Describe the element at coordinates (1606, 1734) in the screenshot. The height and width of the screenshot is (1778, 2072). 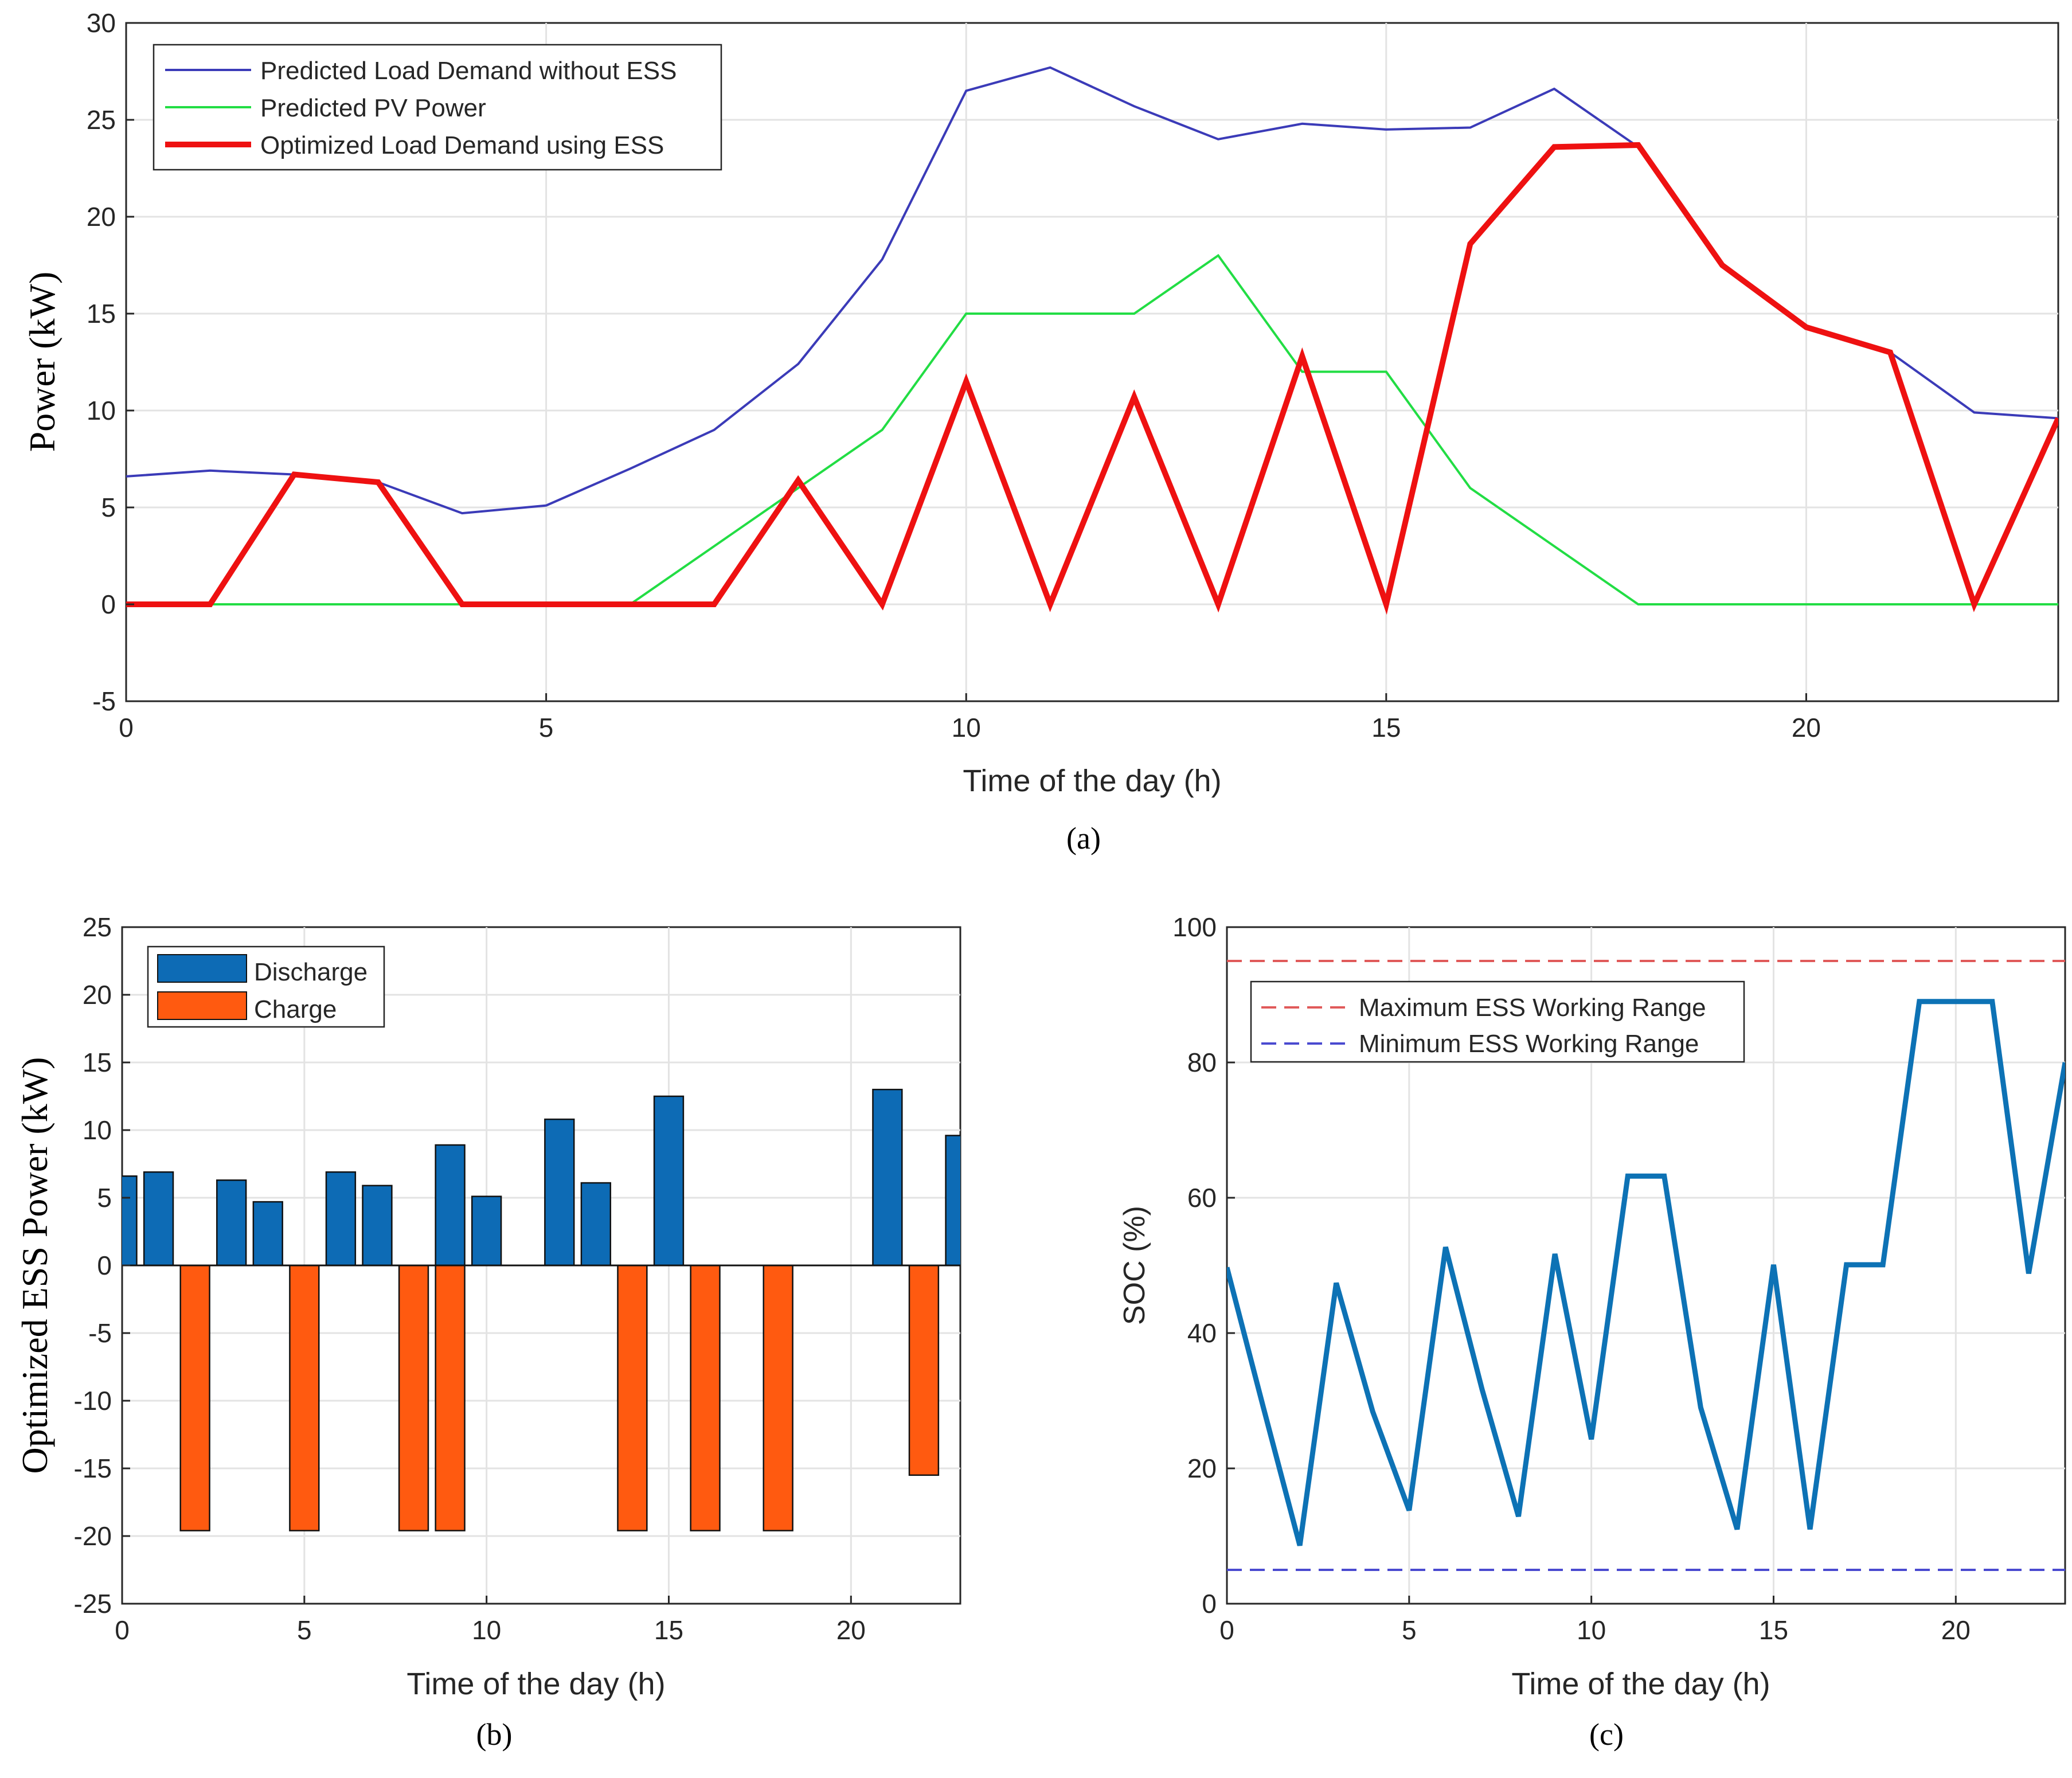
I see `panel-c-caption: (c)` at that location.